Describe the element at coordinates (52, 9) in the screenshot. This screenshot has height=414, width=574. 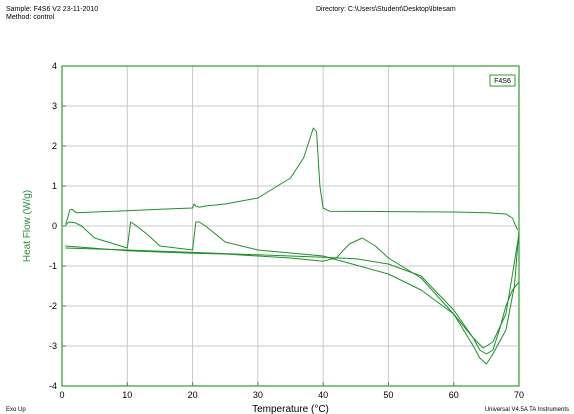
I see `sample-label: Sample: F4S6 V2 23-11-2010` at that location.